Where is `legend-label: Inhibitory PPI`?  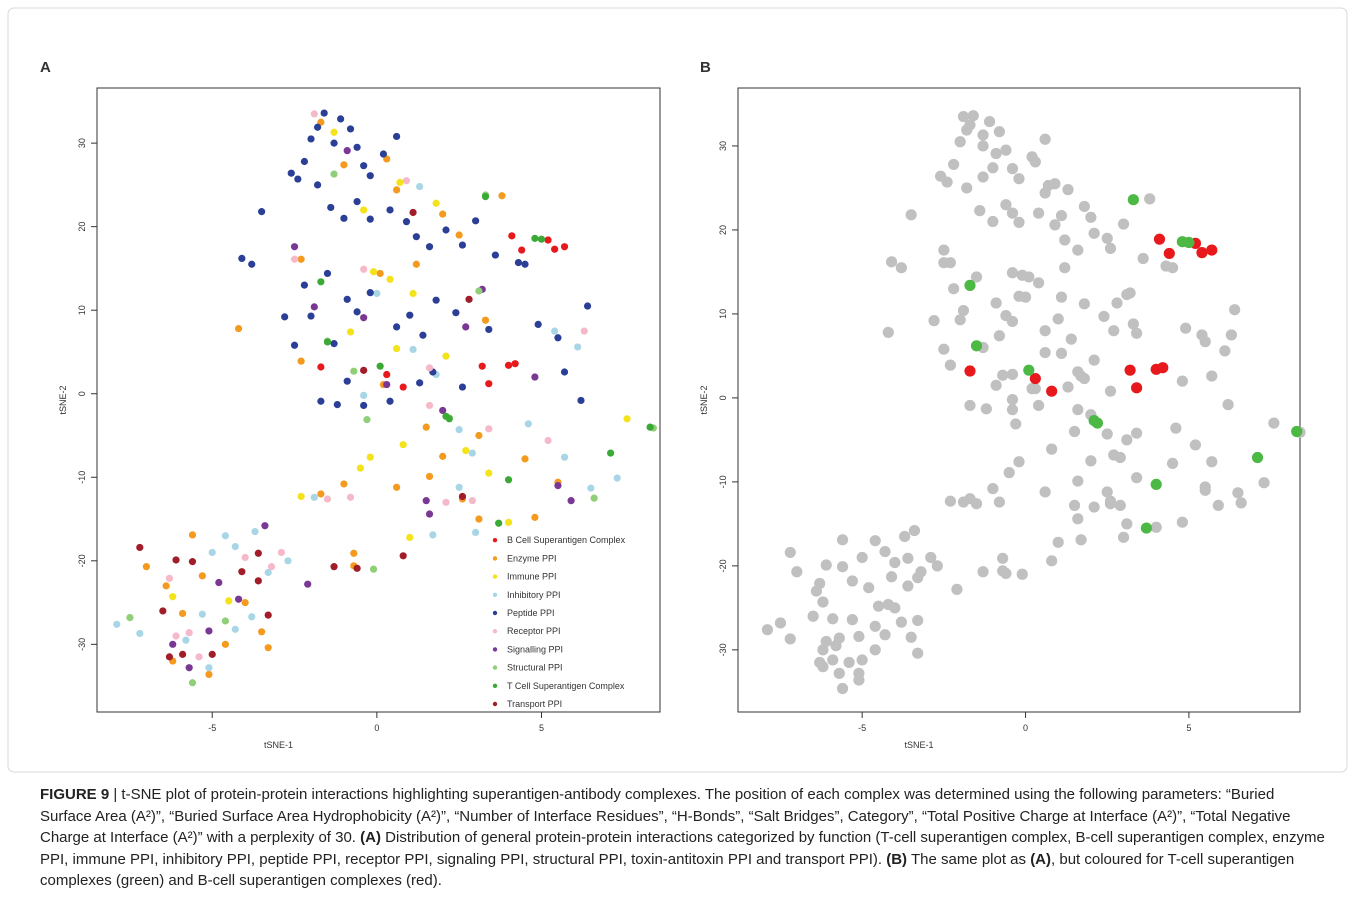 legend-label: Inhibitory PPI is located at coordinates (534, 595).